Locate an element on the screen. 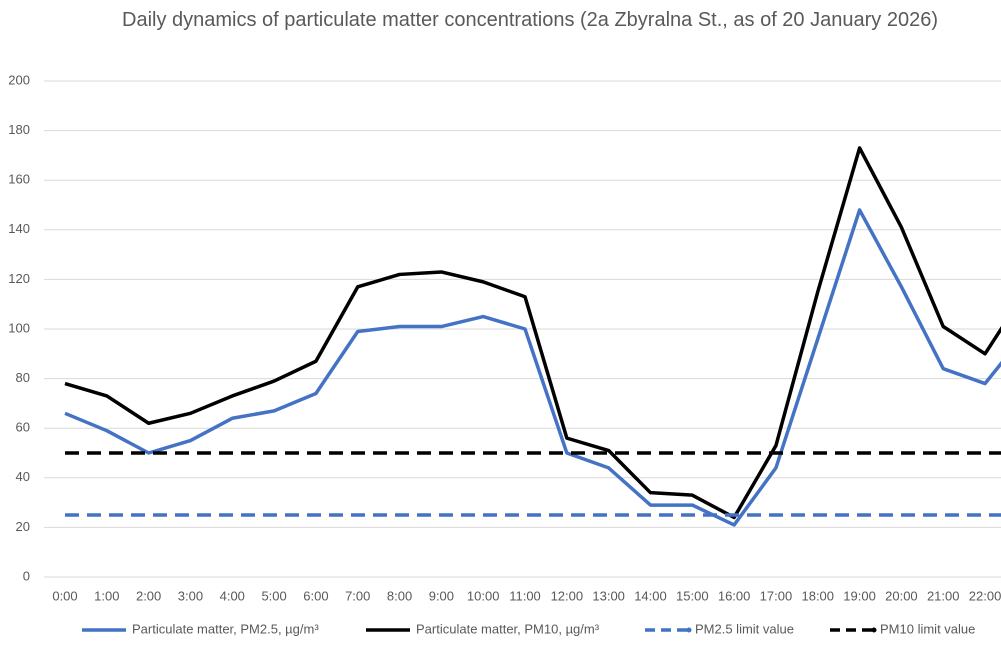  x-tick-label: 13:00 is located at coordinates (608, 595).